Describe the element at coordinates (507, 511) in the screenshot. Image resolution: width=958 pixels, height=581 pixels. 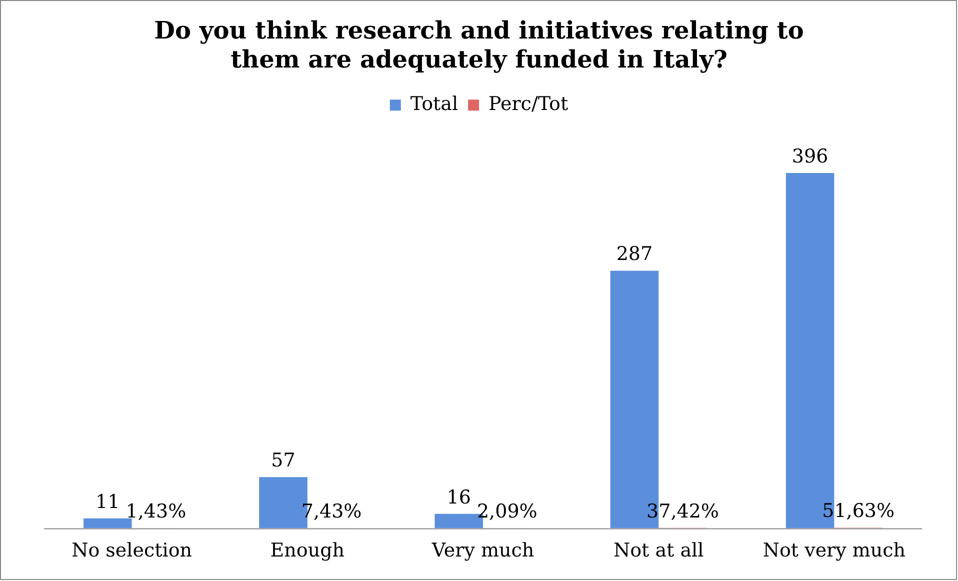
I see `data-label: 2,09%` at that location.